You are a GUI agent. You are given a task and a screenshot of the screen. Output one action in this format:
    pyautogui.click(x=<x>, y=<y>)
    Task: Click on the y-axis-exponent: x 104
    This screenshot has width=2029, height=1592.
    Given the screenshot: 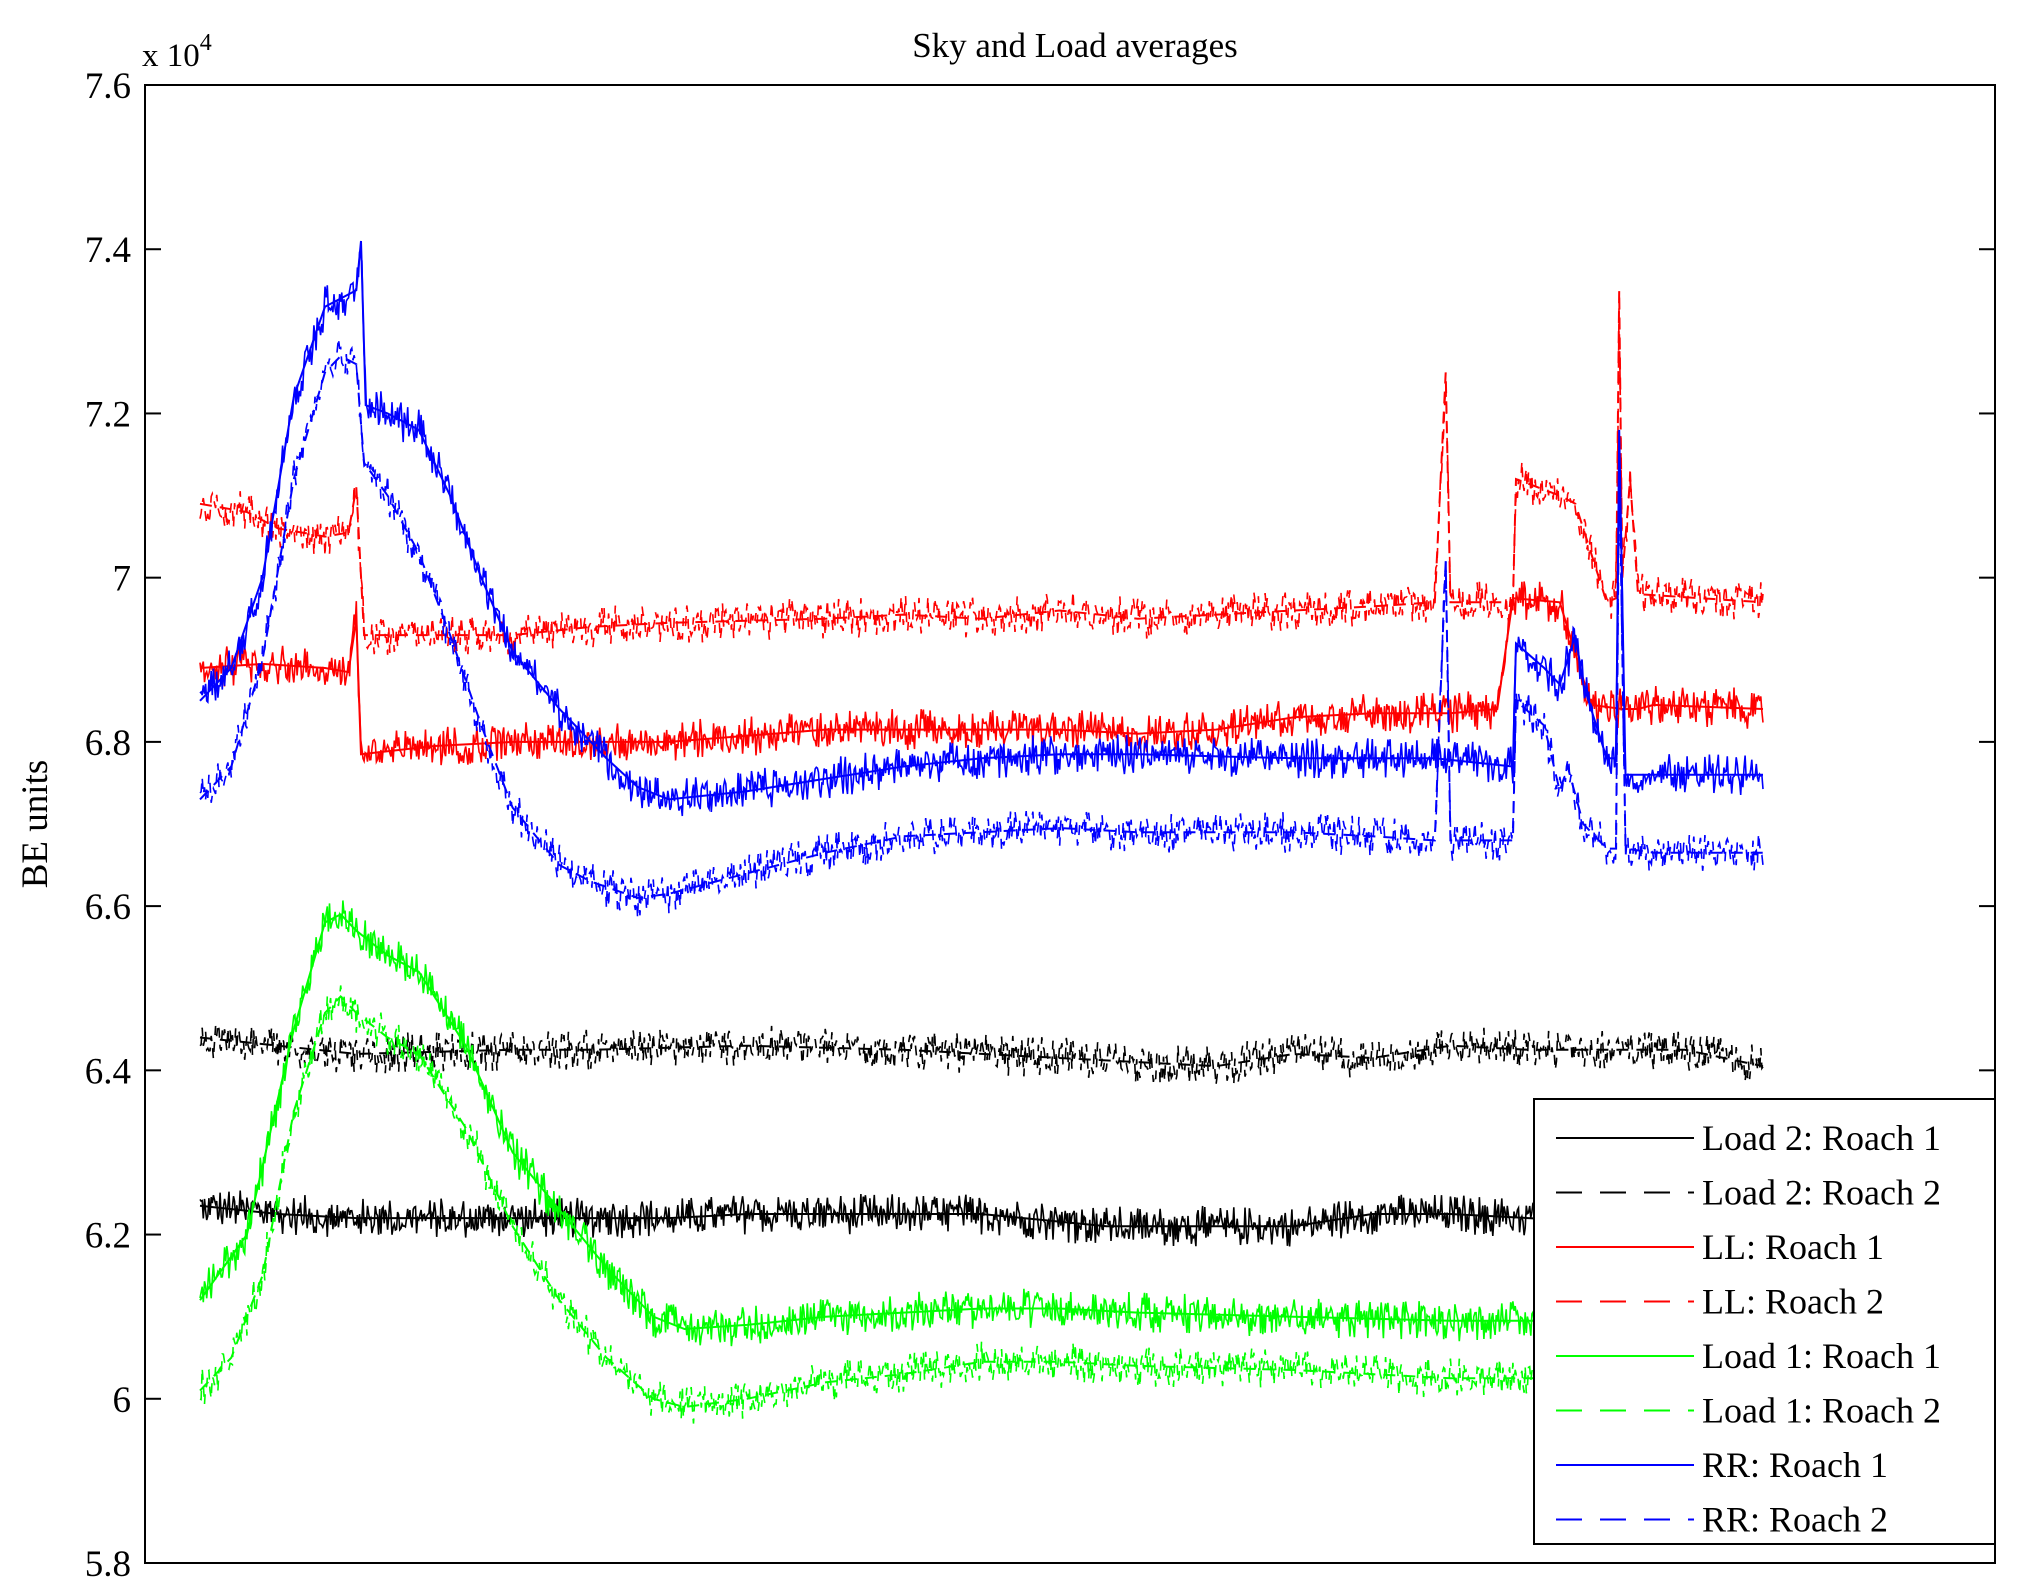 What is the action you would take?
    pyautogui.click(x=177, y=52)
    